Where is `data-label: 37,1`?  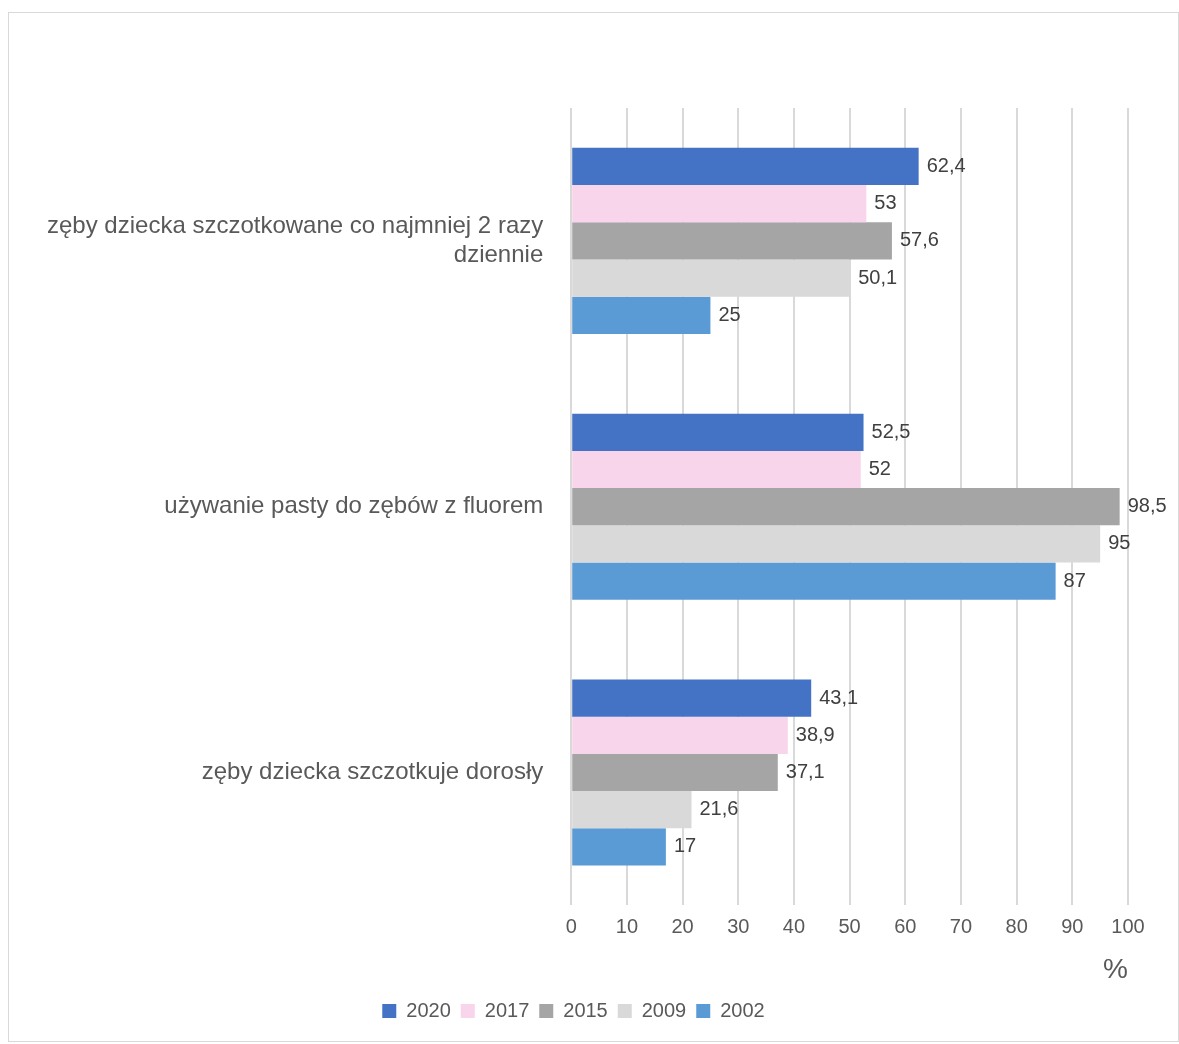
data-label: 37,1 is located at coordinates (805, 771).